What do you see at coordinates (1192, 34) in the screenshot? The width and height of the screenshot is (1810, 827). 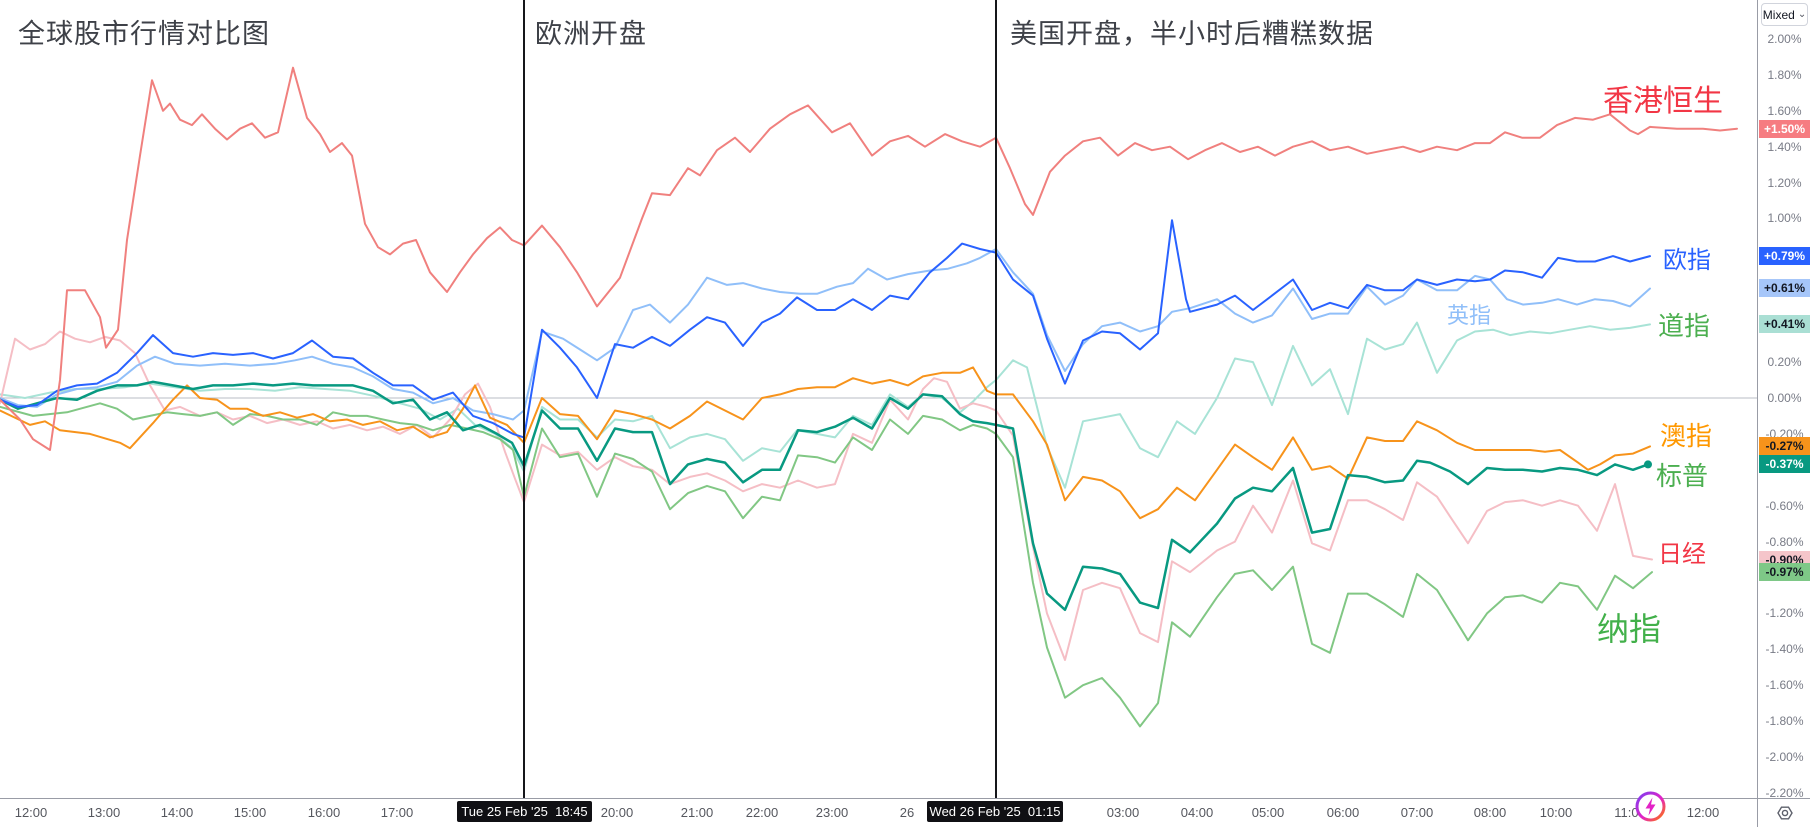 I see `annotation-us-open: 美国开盘，半小时后糟糕数据` at bounding box center [1192, 34].